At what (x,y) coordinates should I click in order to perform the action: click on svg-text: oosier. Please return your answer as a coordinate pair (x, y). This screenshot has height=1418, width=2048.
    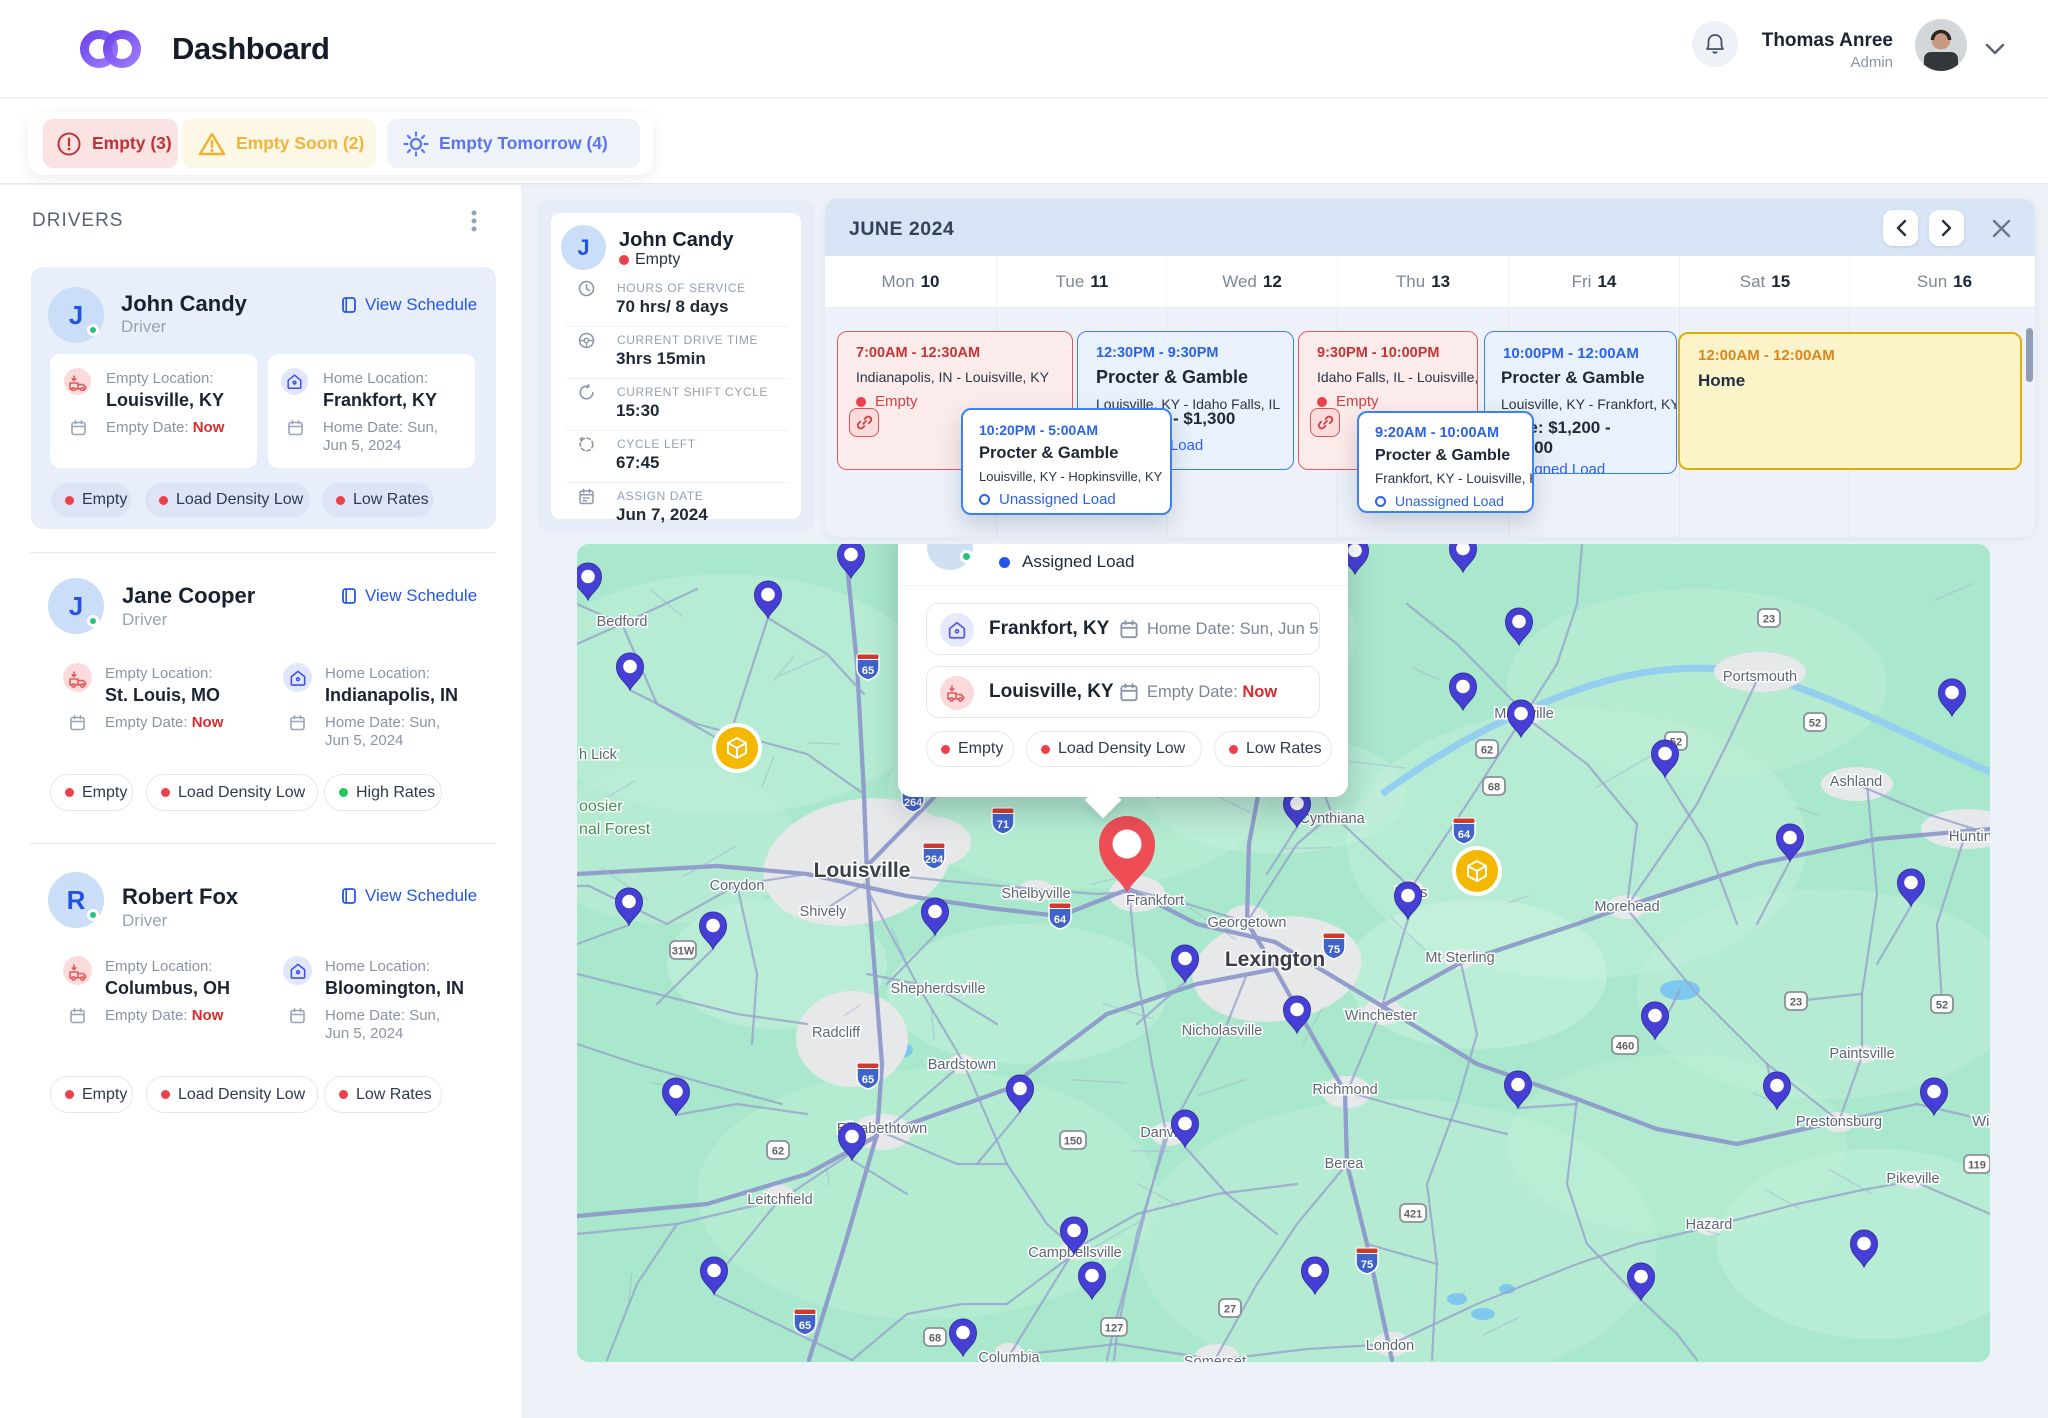
    Looking at the image, I should click on (601, 806).